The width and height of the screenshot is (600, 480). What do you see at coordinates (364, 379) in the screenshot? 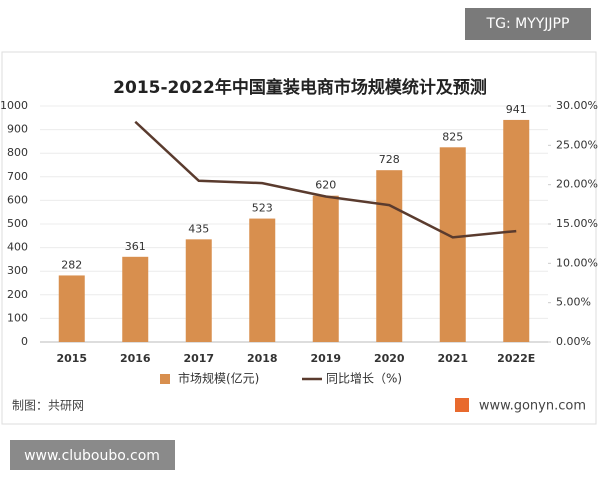
I see `legend-label: 同比增长（%)` at bounding box center [364, 379].